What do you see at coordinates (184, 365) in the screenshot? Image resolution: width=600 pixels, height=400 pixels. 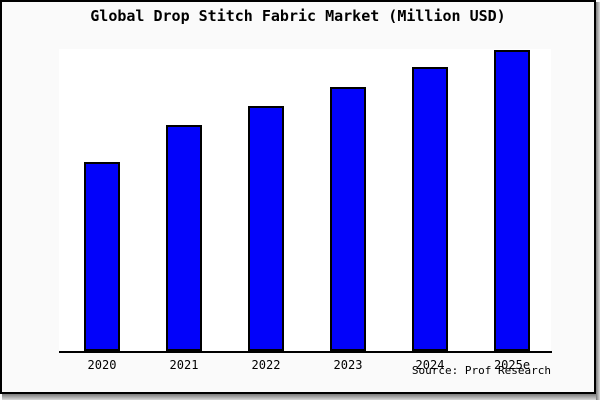 I see `x-tick-2021: 2021` at bounding box center [184, 365].